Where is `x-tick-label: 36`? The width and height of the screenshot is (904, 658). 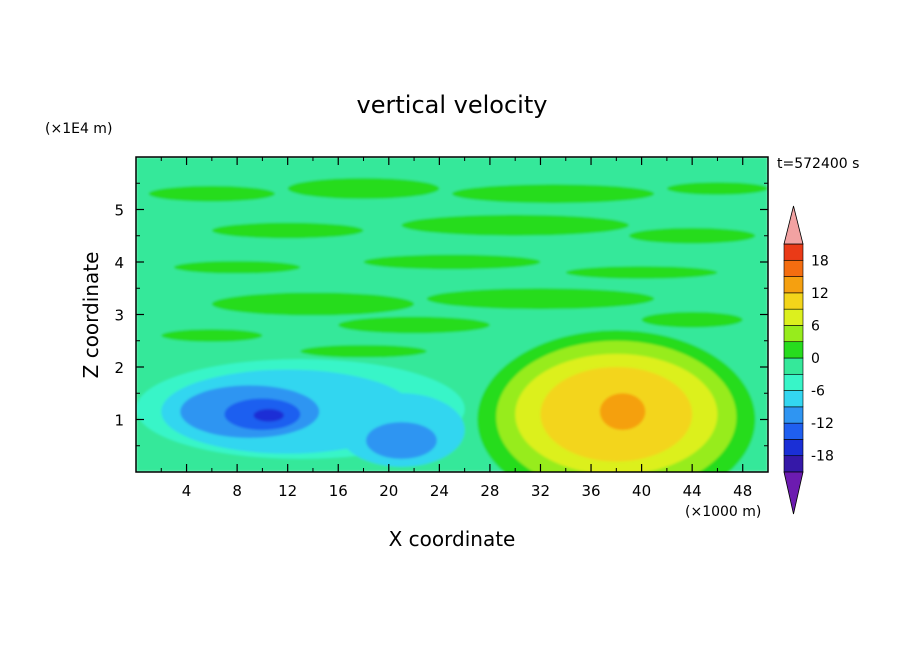 x-tick-label: 36 is located at coordinates (590, 491).